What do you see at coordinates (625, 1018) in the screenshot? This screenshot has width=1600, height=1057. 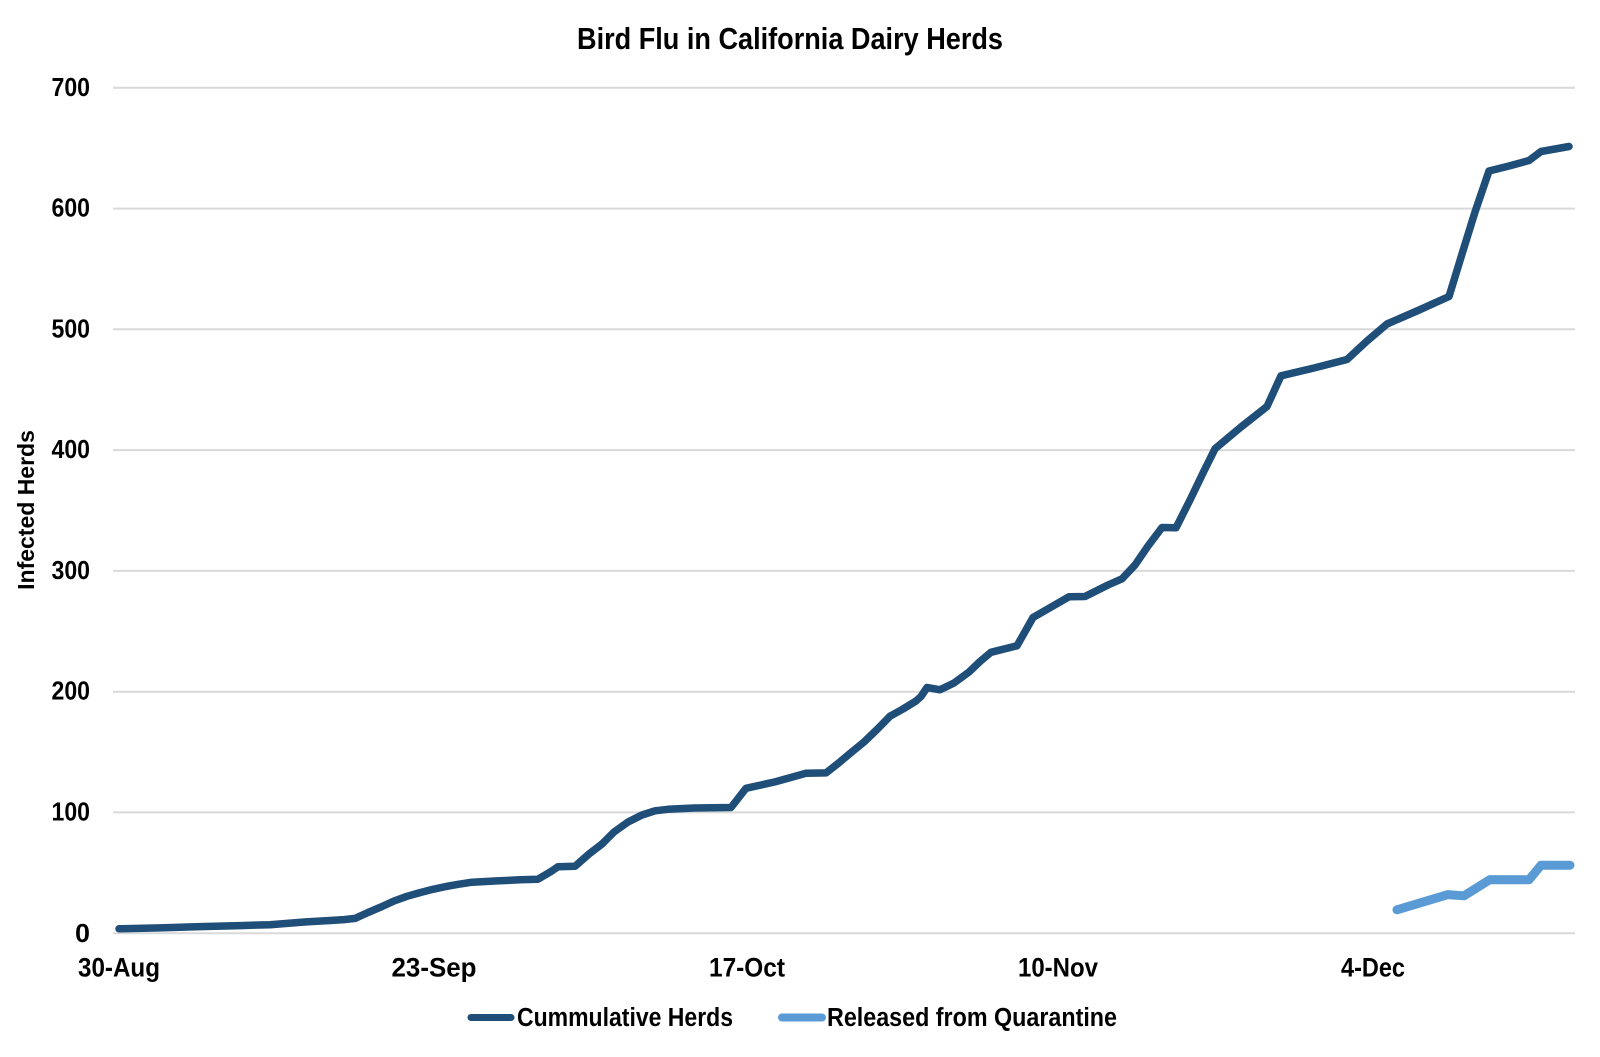 I see `svg-text: Cummulative Herds` at bounding box center [625, 1018].